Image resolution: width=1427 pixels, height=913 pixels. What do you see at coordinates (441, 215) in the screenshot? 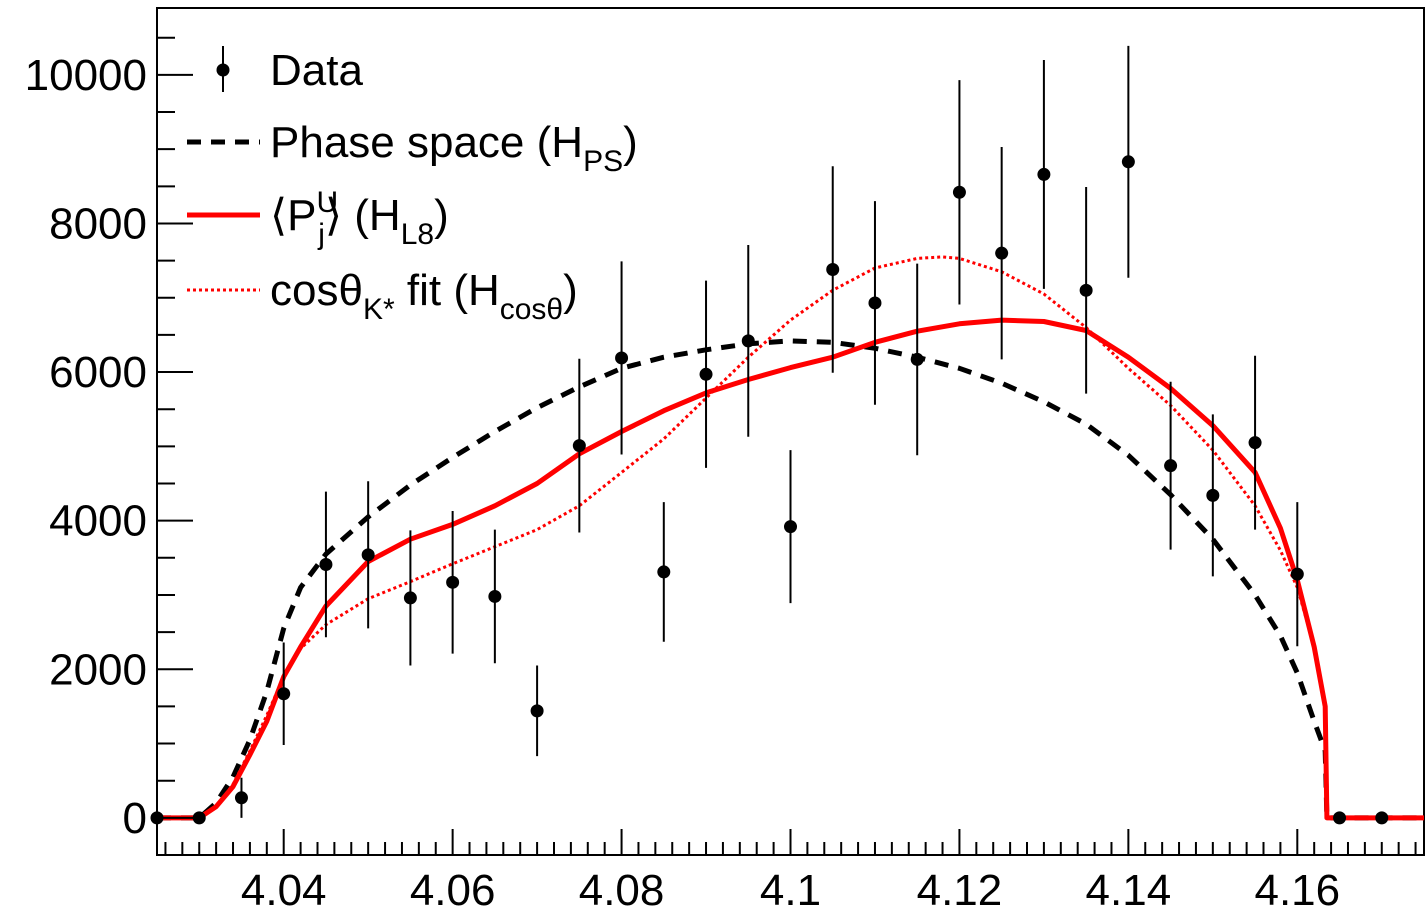
I see `legend-l8-tail: )` at bounding box center [441, 215].